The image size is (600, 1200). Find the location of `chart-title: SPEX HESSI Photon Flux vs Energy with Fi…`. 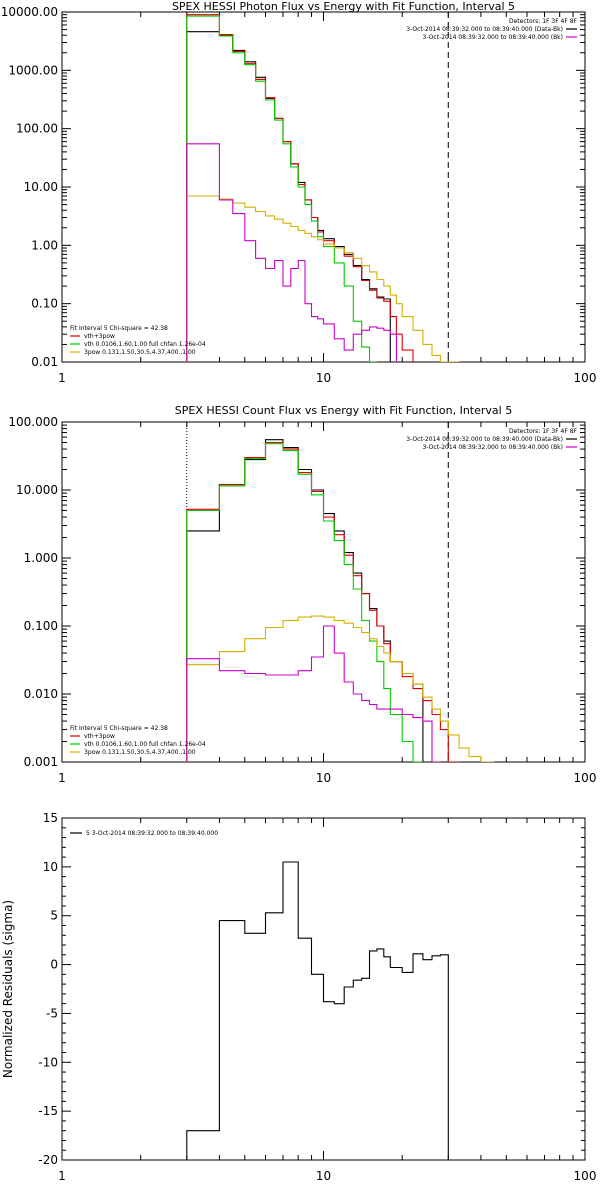

chart-title: SPEX HESSI Photon Flux vs Energy with Fi… is located at coordinates (343, 6).